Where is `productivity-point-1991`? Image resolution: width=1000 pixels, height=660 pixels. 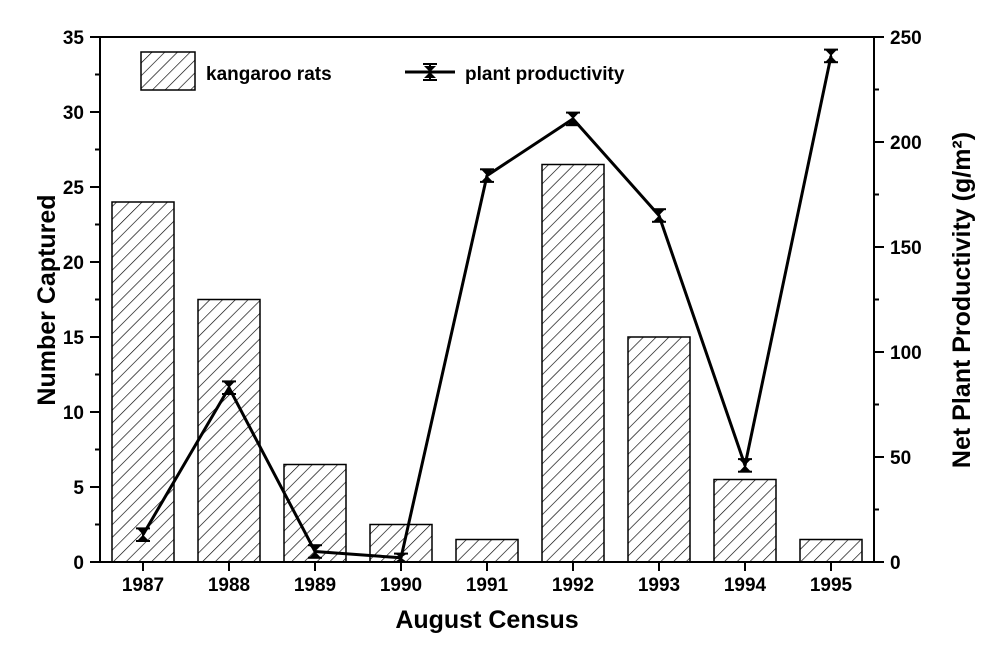 productivity-point-1991 is located at coordinates (487, 175).